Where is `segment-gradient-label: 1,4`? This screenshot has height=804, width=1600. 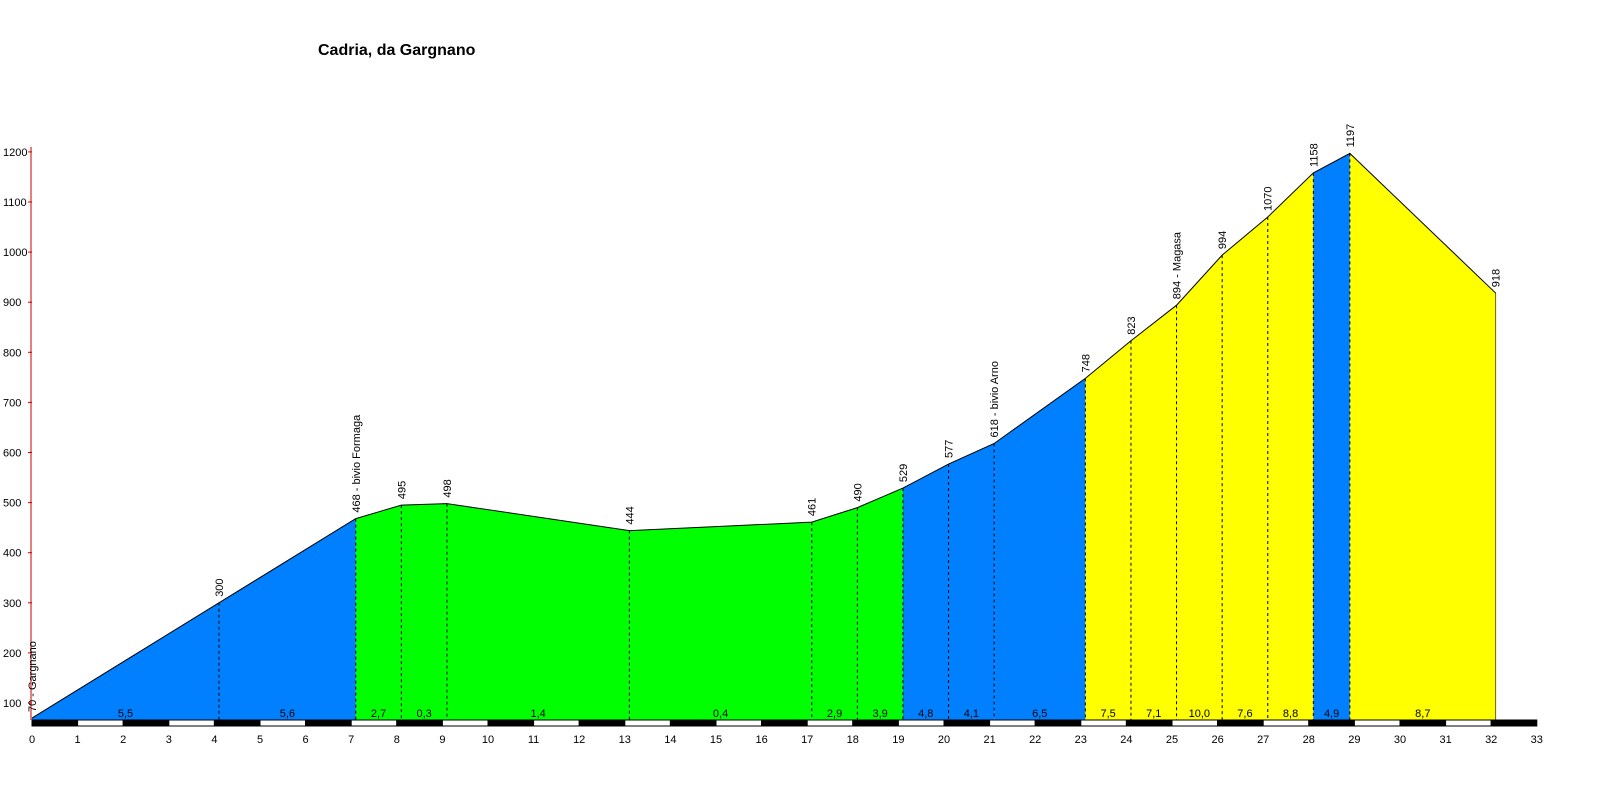 segment-gradient-label: 1,4 is located at coordinates (538, 714).